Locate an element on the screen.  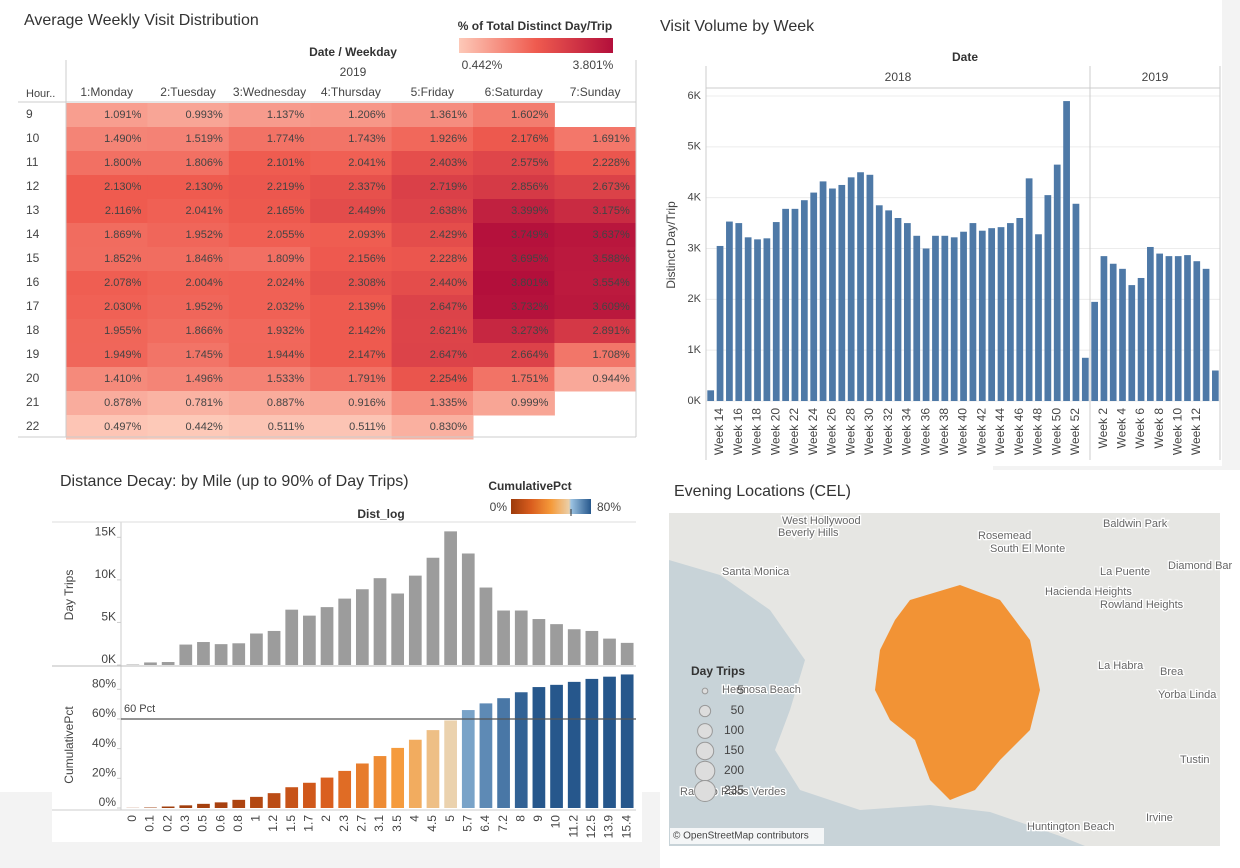
cell-label: 1.496% is located at coordinates (204, 379).